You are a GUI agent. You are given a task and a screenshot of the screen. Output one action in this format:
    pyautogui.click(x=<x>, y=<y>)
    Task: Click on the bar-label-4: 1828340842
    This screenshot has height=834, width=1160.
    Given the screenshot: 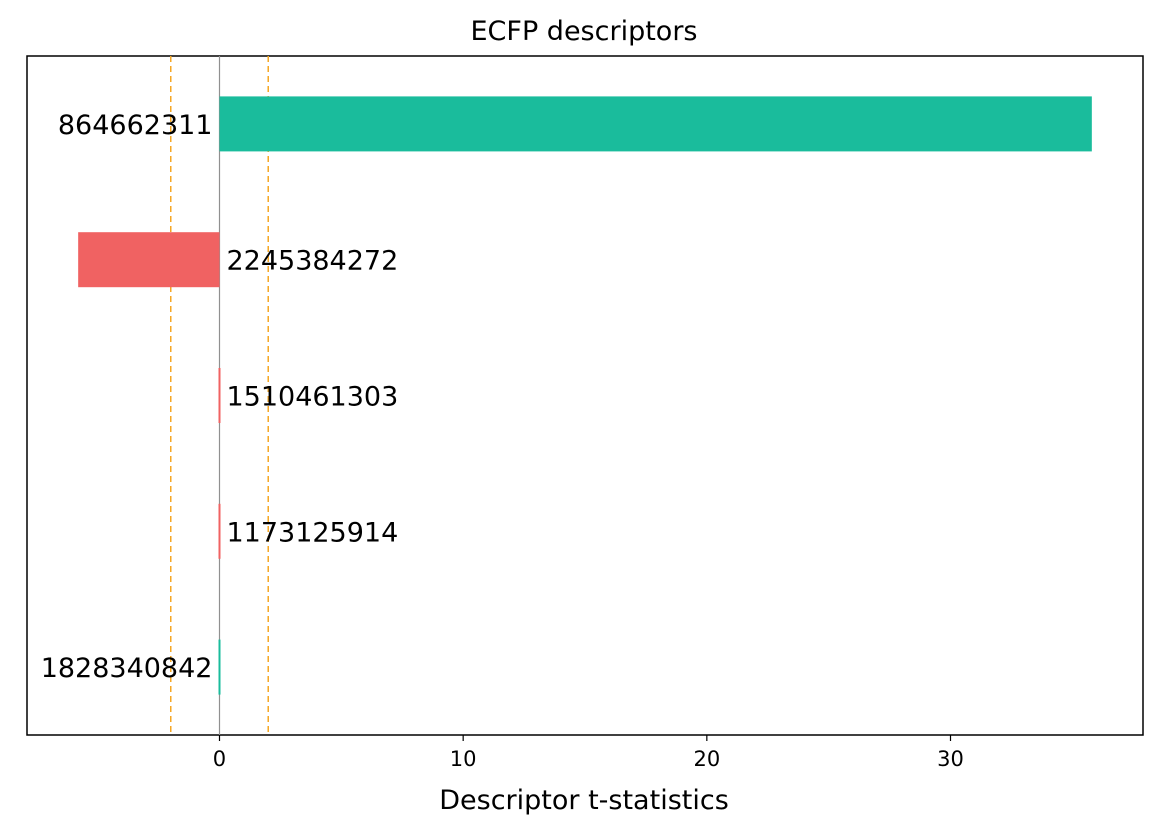 What is the action you would take?
    pyautogui.click(x=127, y=668)
    